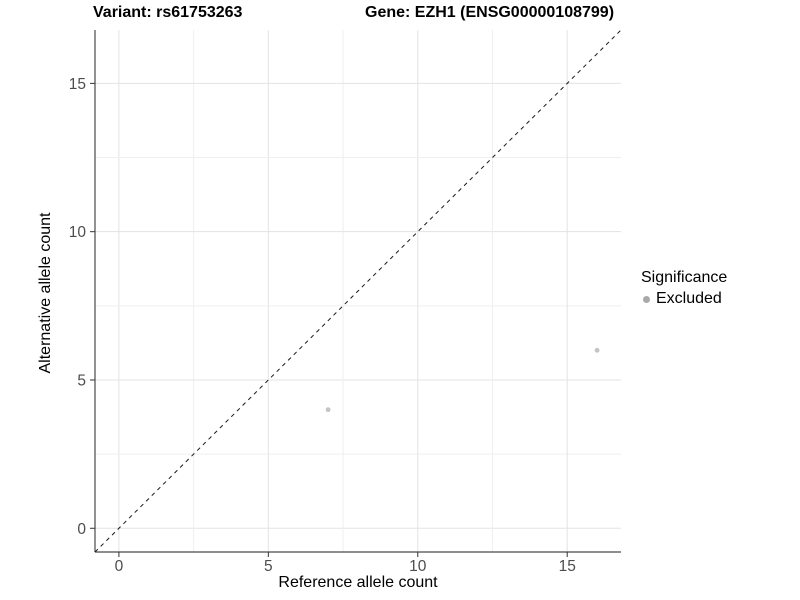  Describe the element at coordinates (418, 566) in the screenshot. I see `x-tick-label: 10` at that location.